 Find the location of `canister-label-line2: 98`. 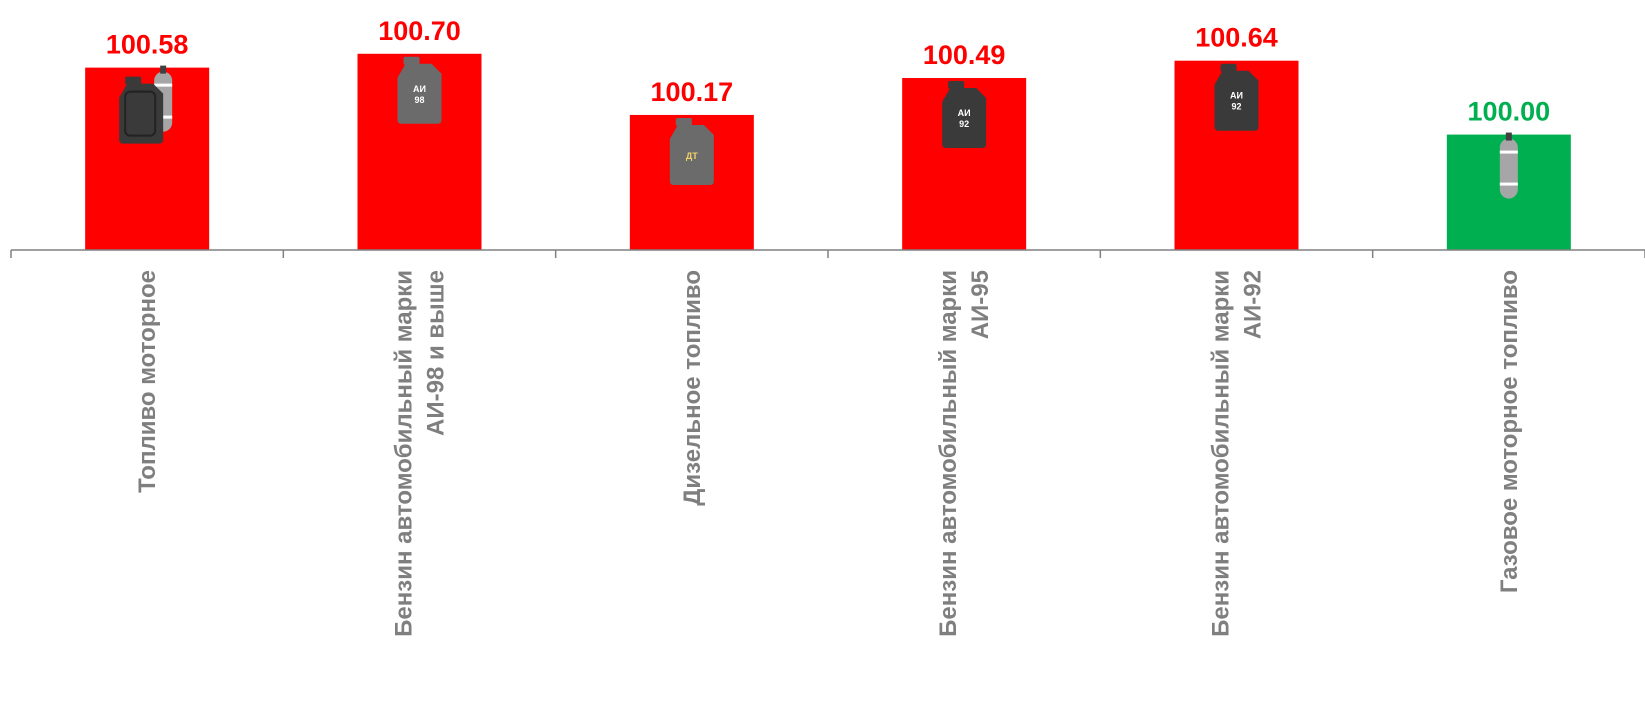

canister-label-line2: 98 is located at coordinates (419, 100).